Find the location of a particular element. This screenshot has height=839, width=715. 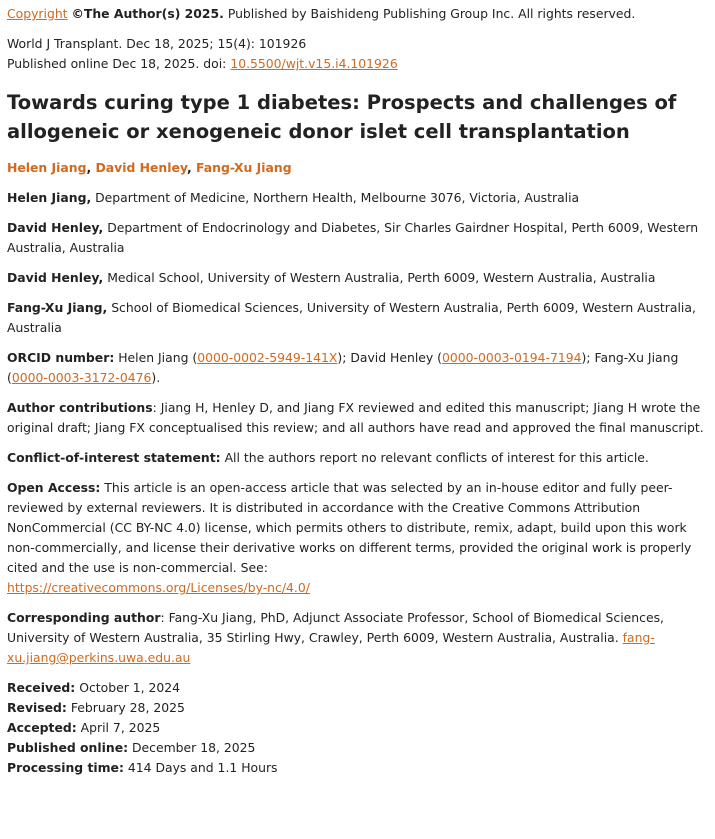

date-value: April 7, 2025 is located at coordinates (120, 727).